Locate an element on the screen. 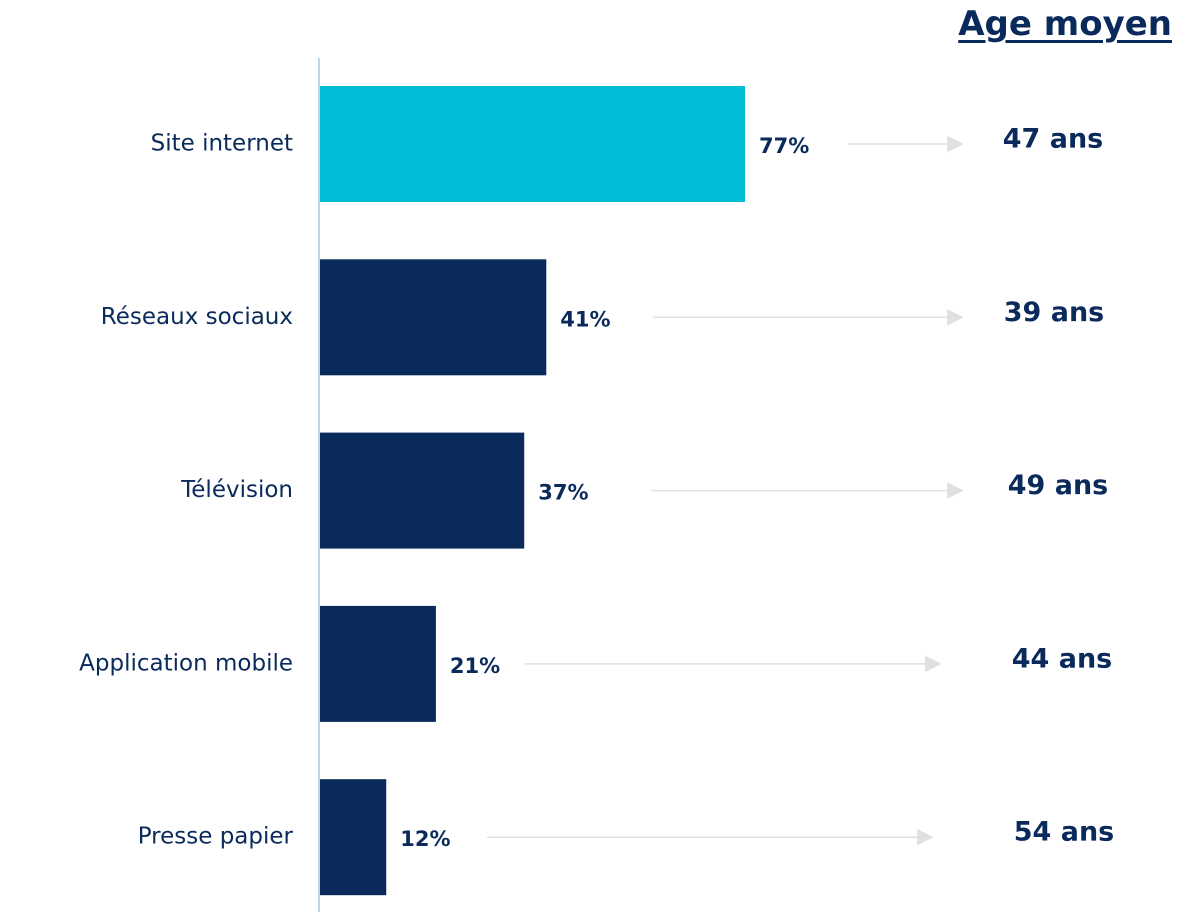  category-label: Site internet is located at coordinates (222, 144).